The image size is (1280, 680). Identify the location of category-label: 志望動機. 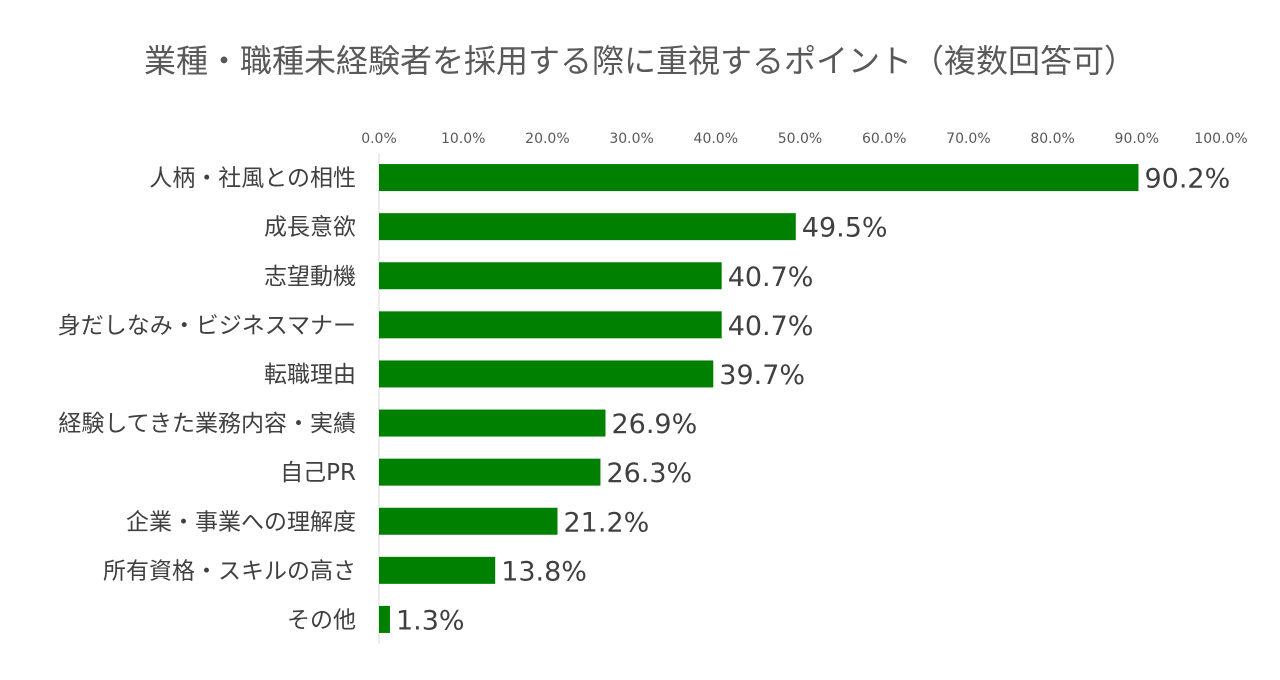
(310, 277).